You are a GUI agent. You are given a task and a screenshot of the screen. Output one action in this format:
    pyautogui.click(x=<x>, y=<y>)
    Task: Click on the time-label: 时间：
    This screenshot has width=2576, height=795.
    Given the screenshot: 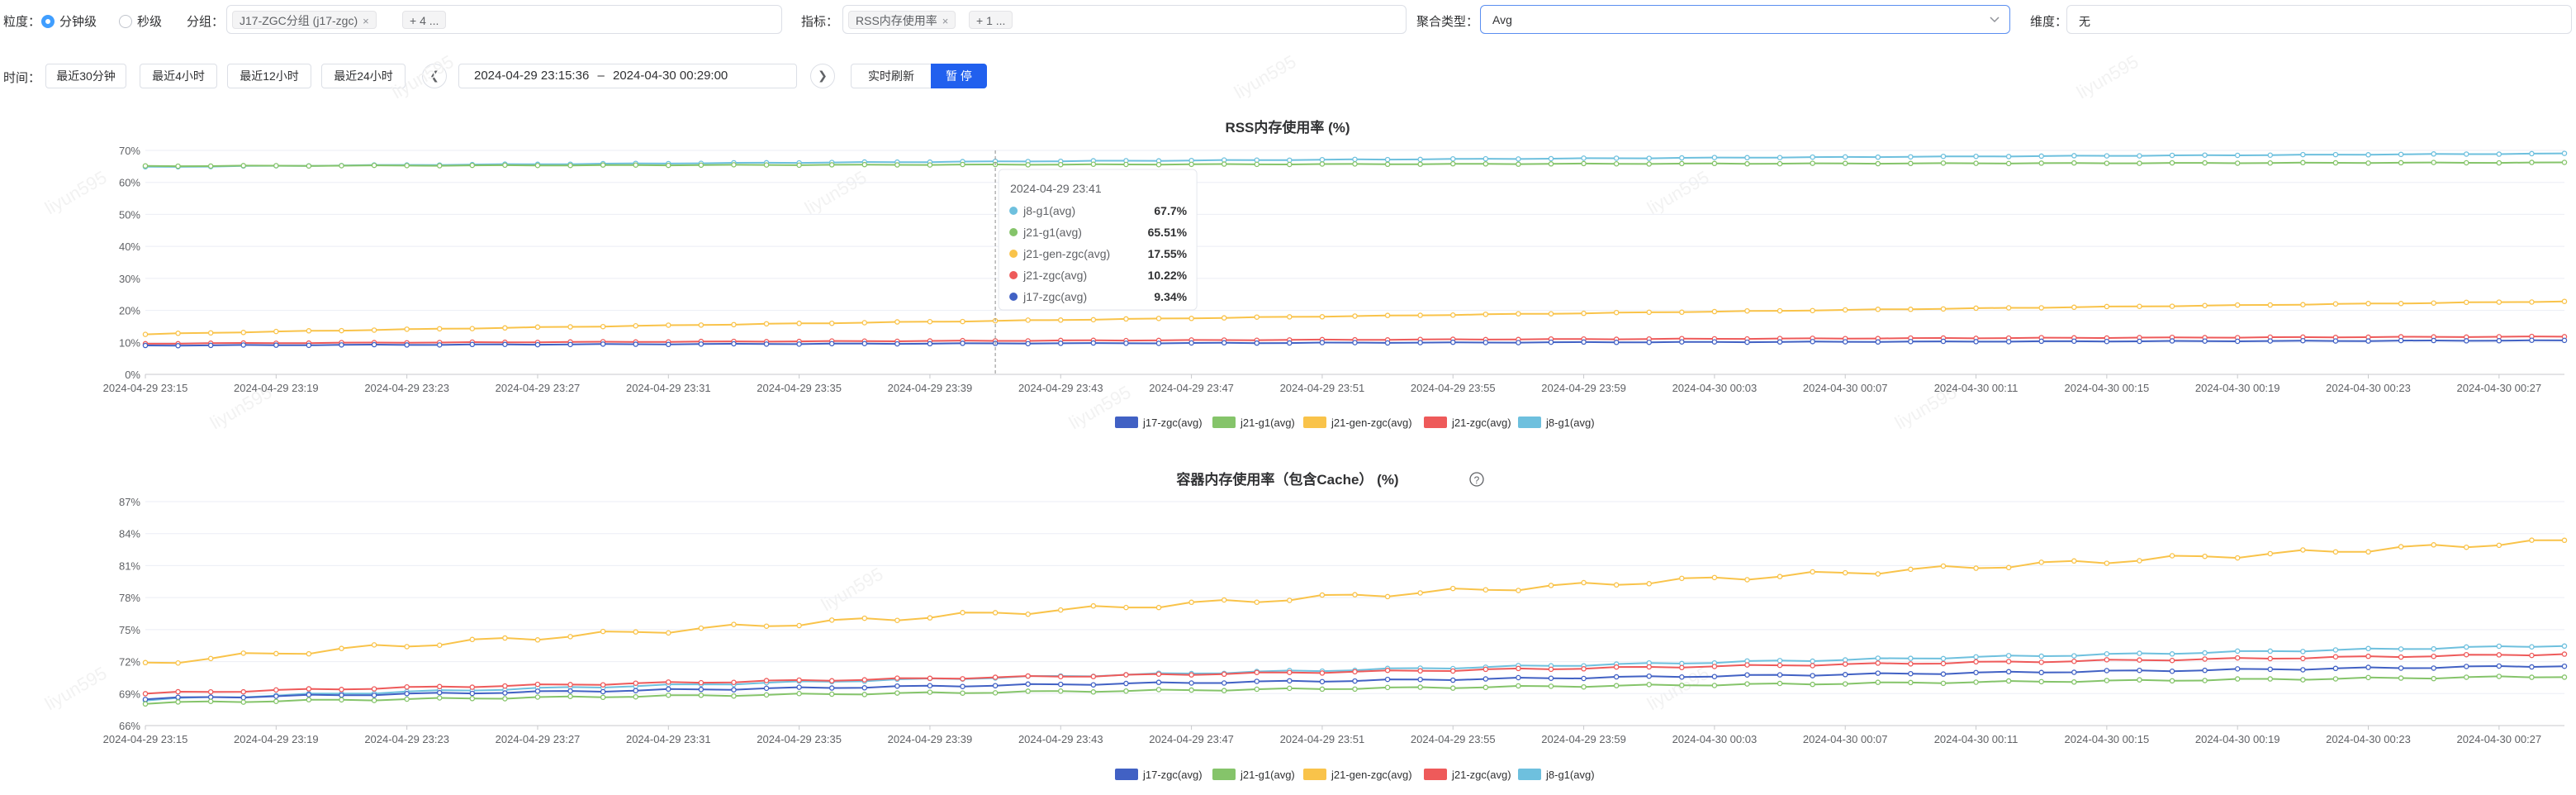 What is the action you would take?
    pyautogui.click(x=22, y=78)
    